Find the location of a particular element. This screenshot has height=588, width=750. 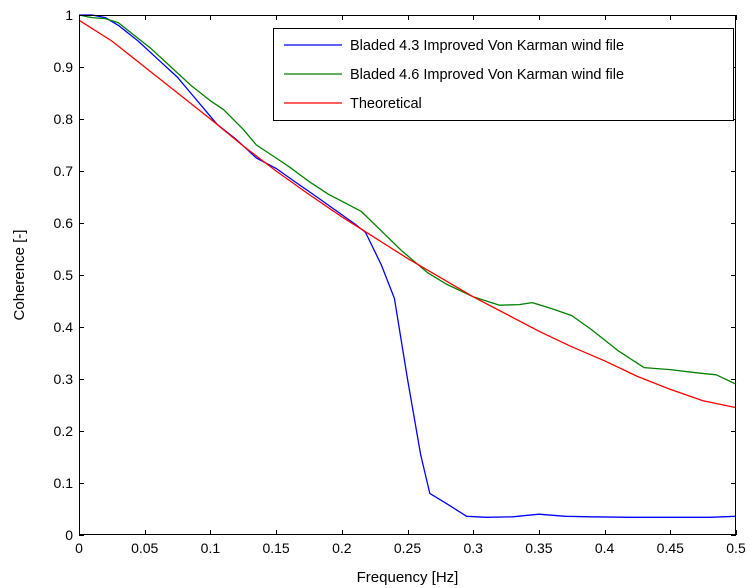

legend-label-bladed-4-3: Bladed 4.3 Improved Von Karman wind file is located at coordinates (487, 46).